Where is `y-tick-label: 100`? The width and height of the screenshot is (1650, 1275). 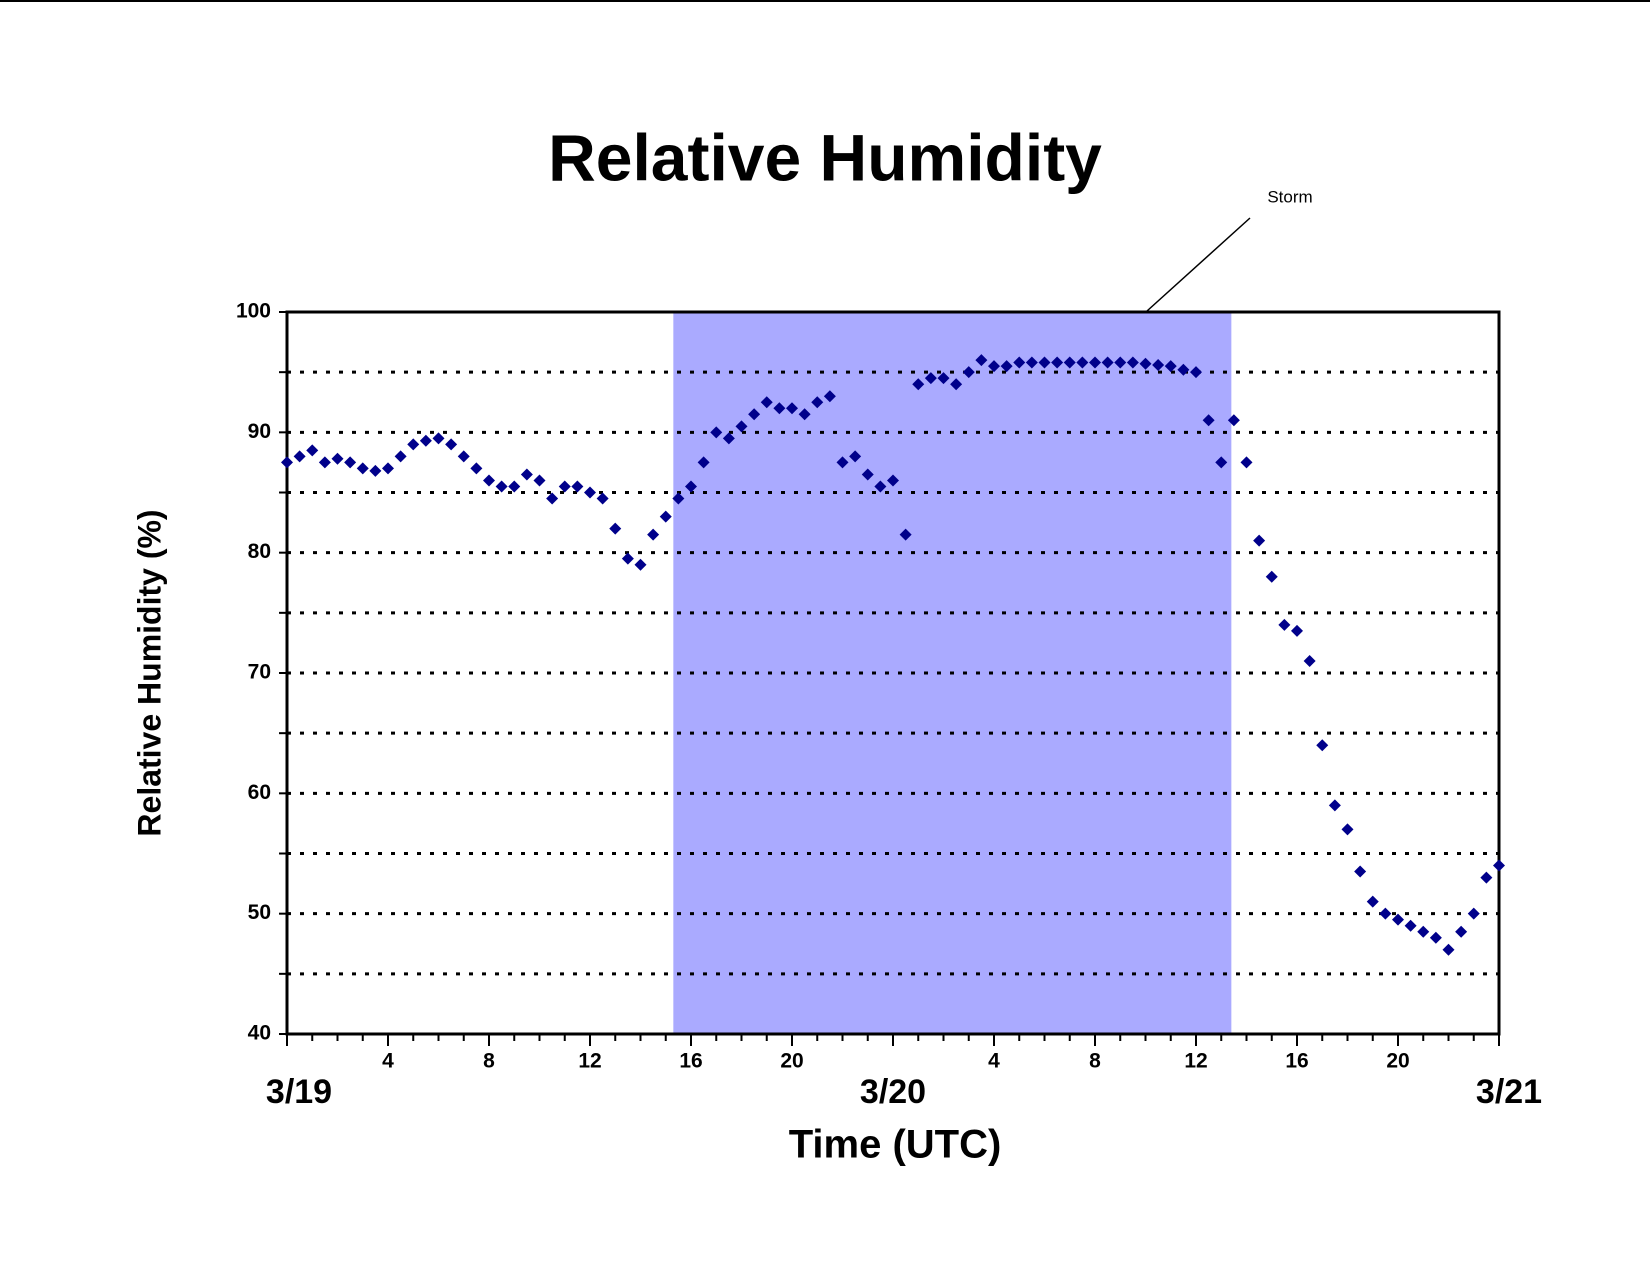 y-tick-label: 100 is located at coordinates (253, 311).